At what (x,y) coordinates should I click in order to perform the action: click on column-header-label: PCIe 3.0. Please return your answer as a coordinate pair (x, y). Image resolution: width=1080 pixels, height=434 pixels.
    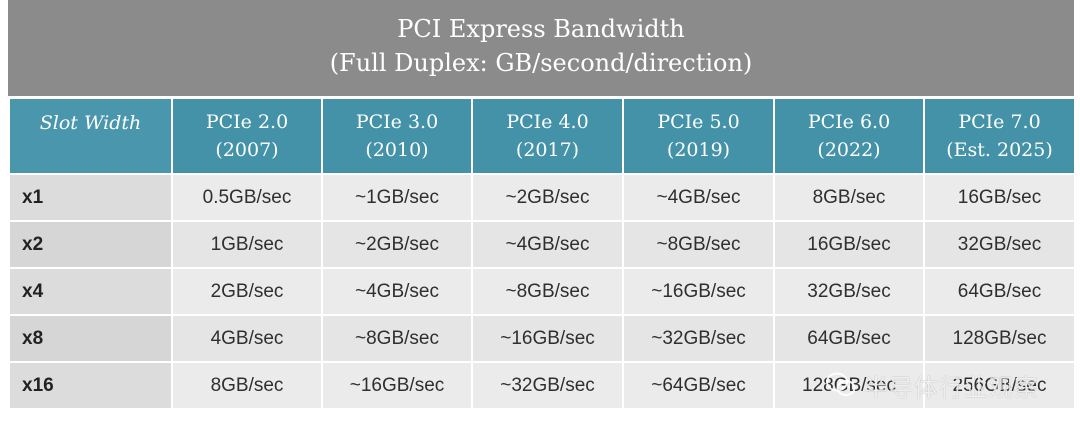
    Looking at the image, I should click on (397, 122).